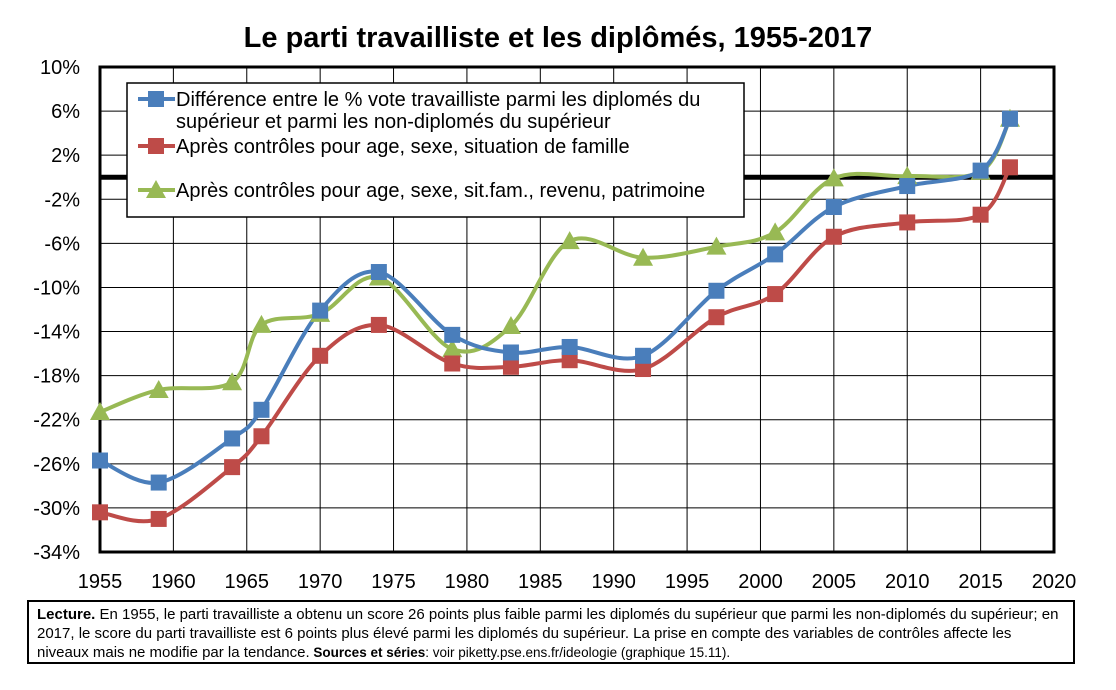  What do you see at coordinates (540, 582) in the screenshot?
I see `x-tick-label: 1985` at bounding box center [540, 582].